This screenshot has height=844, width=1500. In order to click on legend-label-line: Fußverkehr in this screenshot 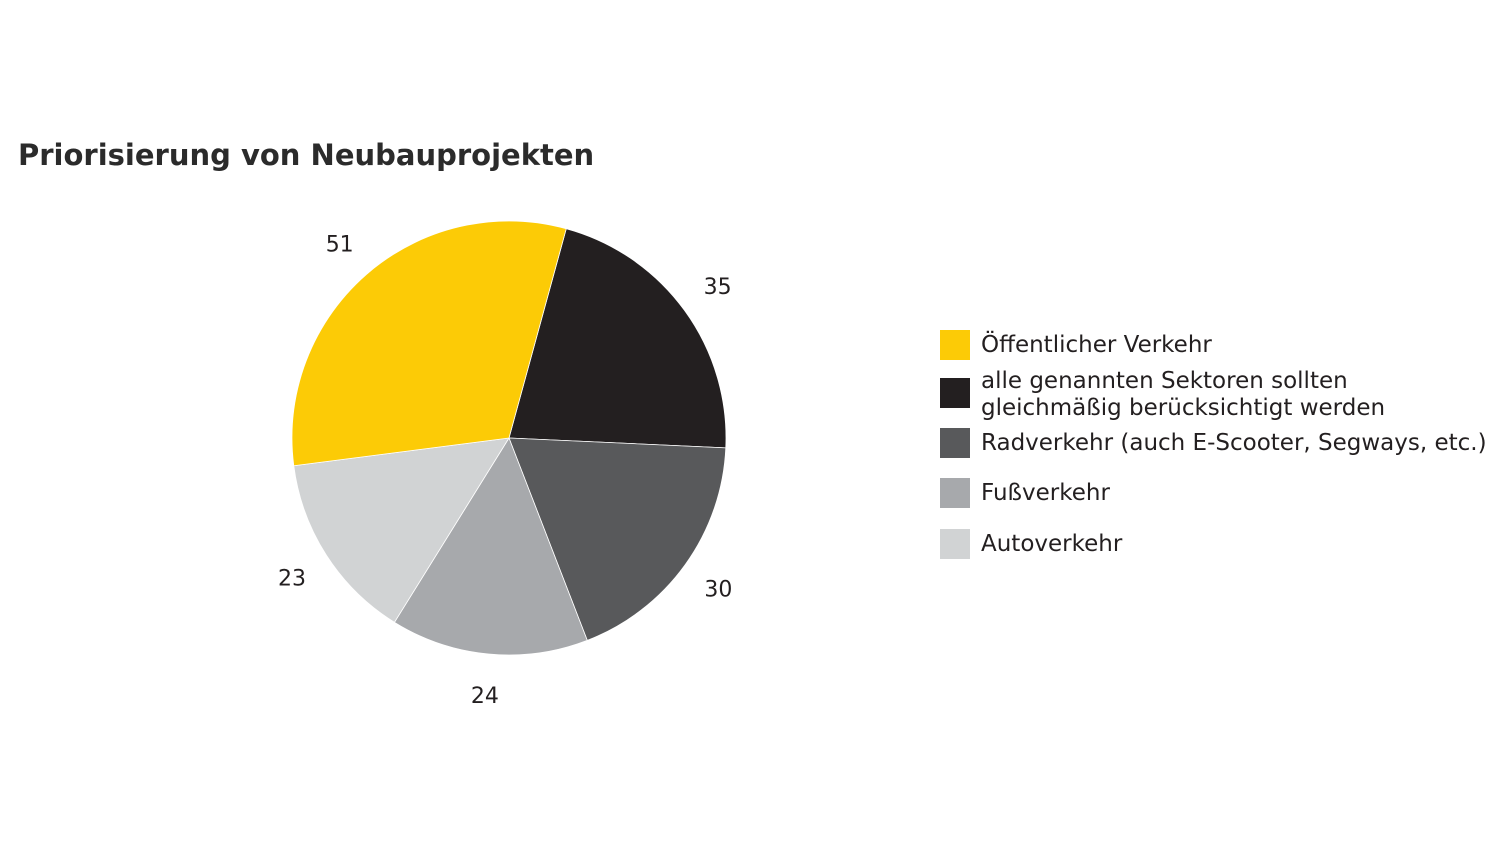, I will do `click(1045, 493)`.